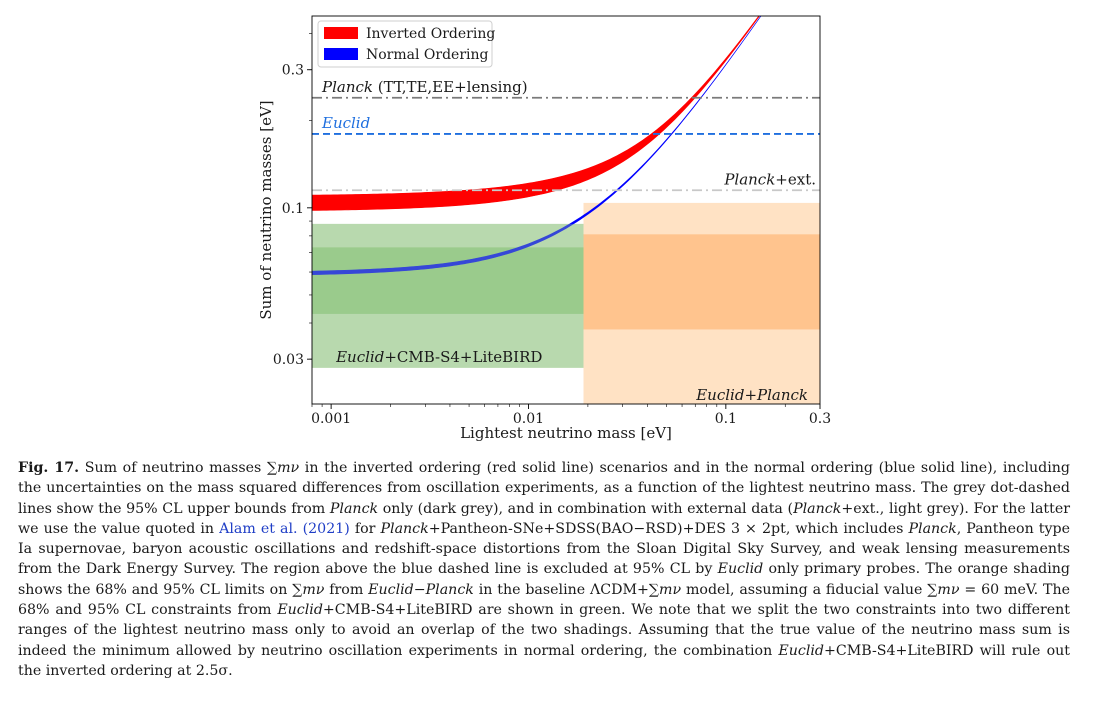  What do you see at coordinates (345, 123) in the screenshot?
I see `label-euclid: Euclid` at bounding box center [345, 123].